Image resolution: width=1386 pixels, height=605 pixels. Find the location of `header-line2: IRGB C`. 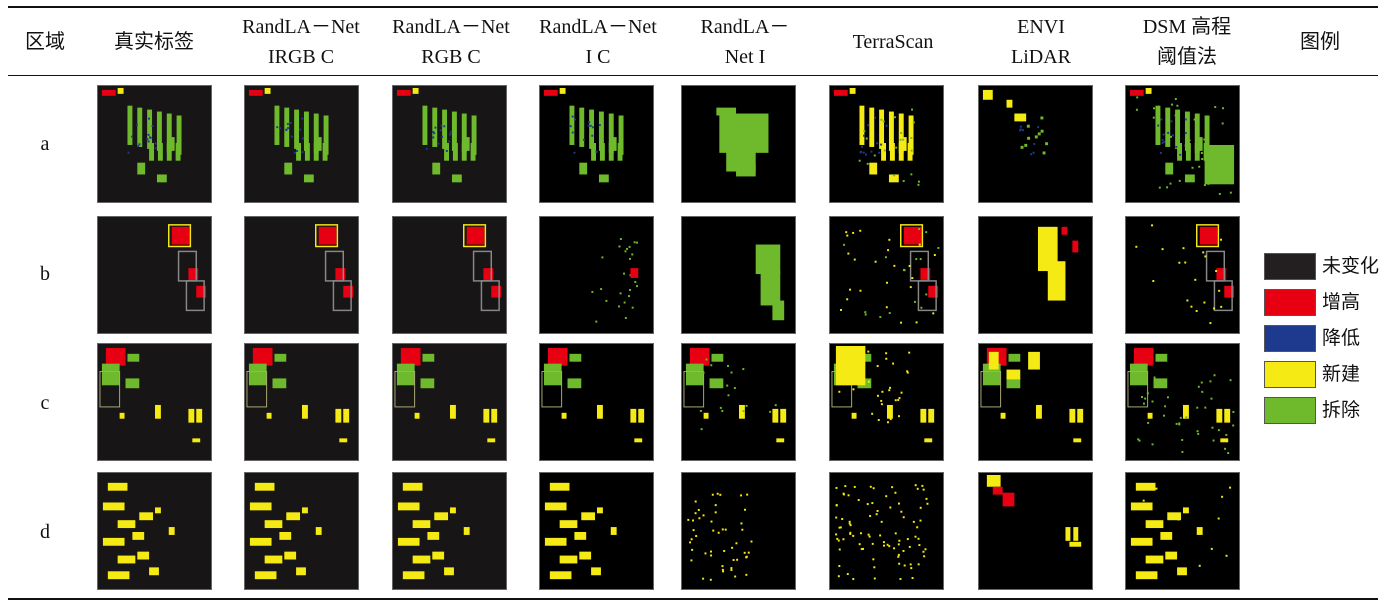

header-line2: IRGB C is located at coordinates (301, 57).